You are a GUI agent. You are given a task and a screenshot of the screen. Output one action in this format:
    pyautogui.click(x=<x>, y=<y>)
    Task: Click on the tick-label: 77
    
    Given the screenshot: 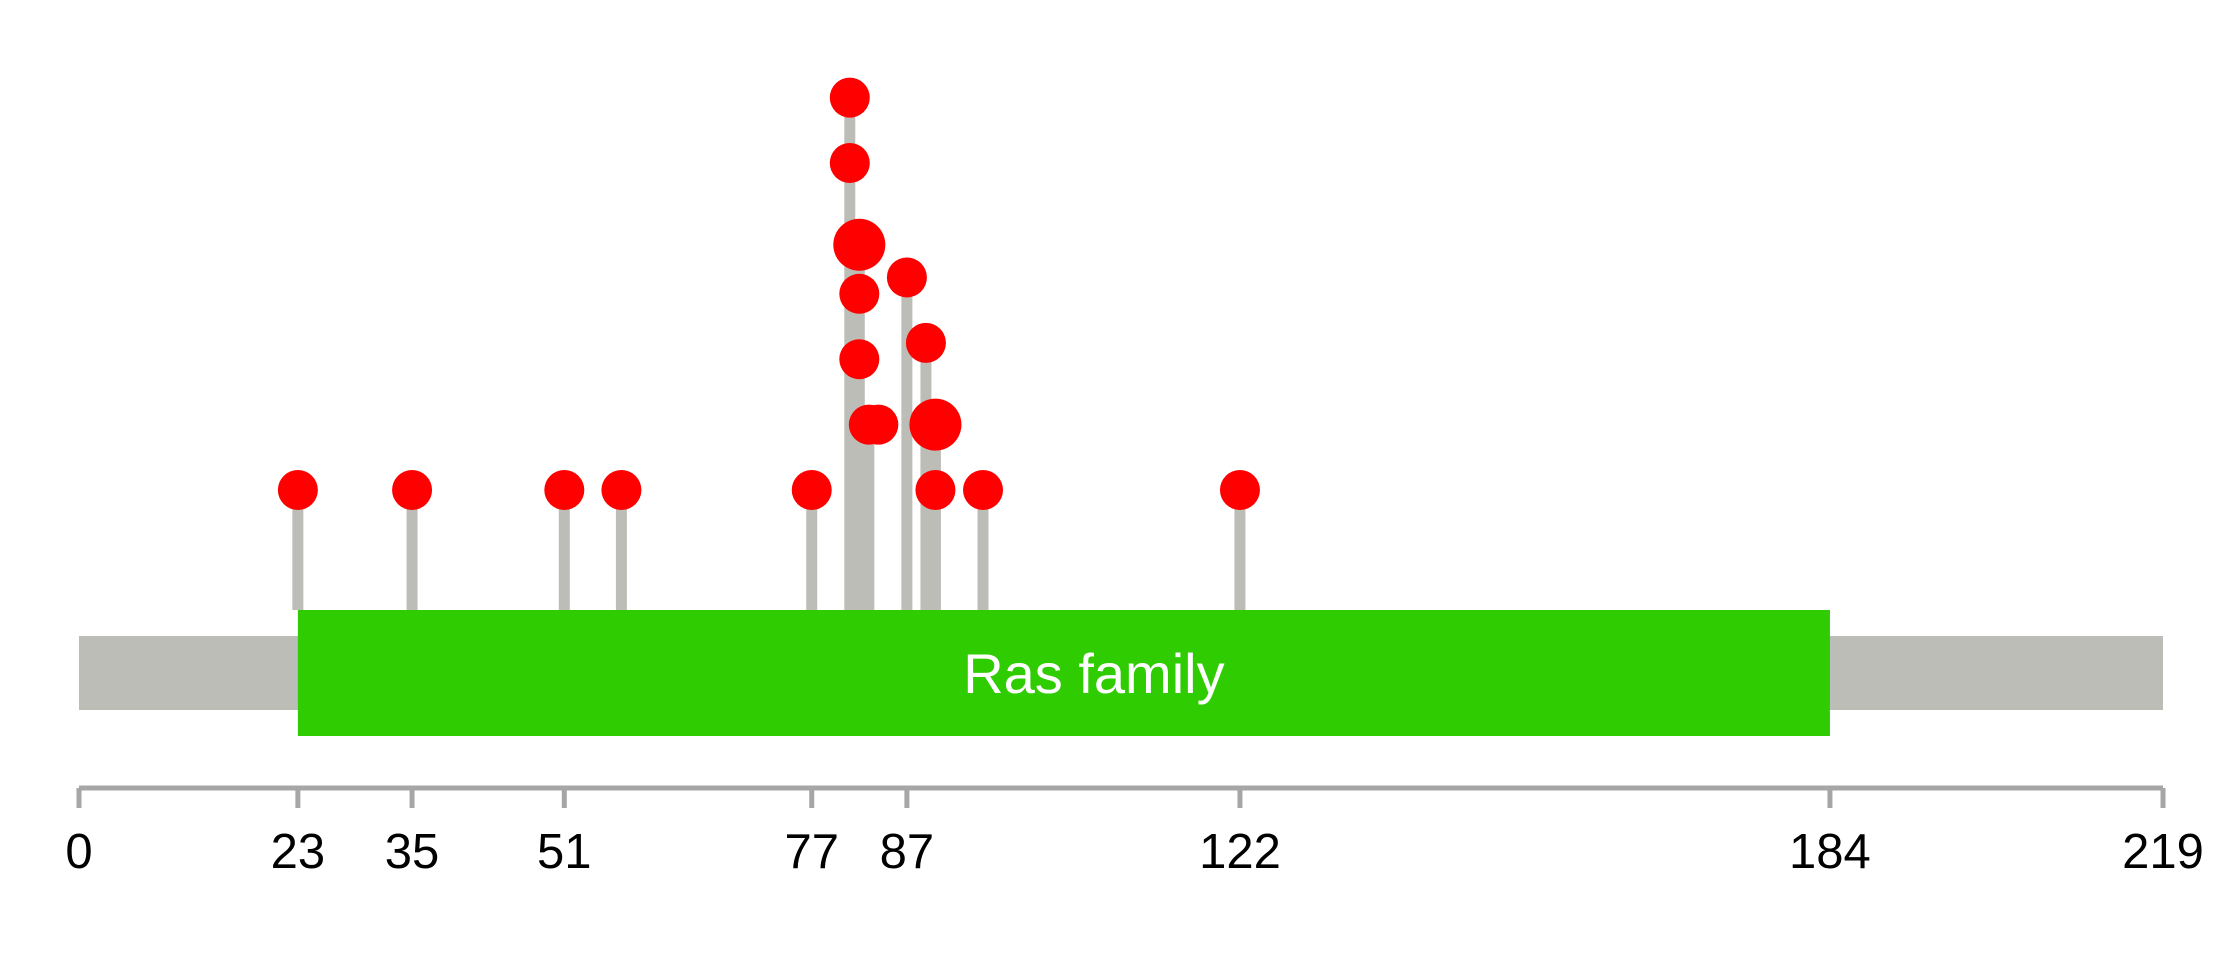 What is the action you would take?
    pyautogui.click(x=811, y=852)
    